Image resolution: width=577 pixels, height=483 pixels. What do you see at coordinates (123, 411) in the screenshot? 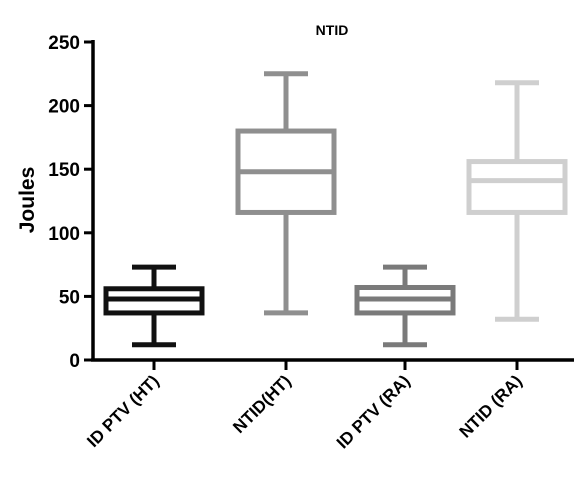
I see `x-category-label: ID PTV (HT)` at bounding box center [123, 411].